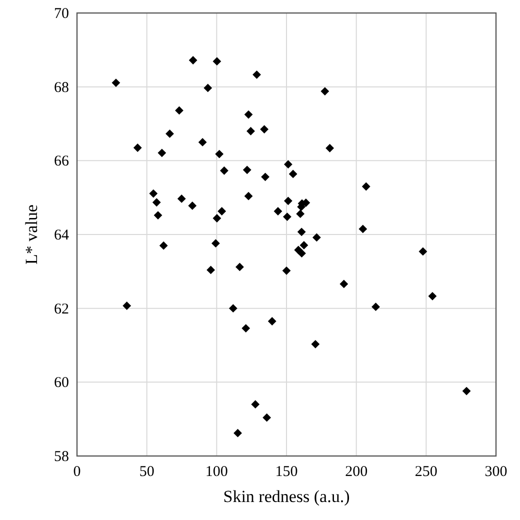 Image resolution: width=520 pixels, height=520 pixels. I want to click on x-tick-label: 300, so click(496, 472).